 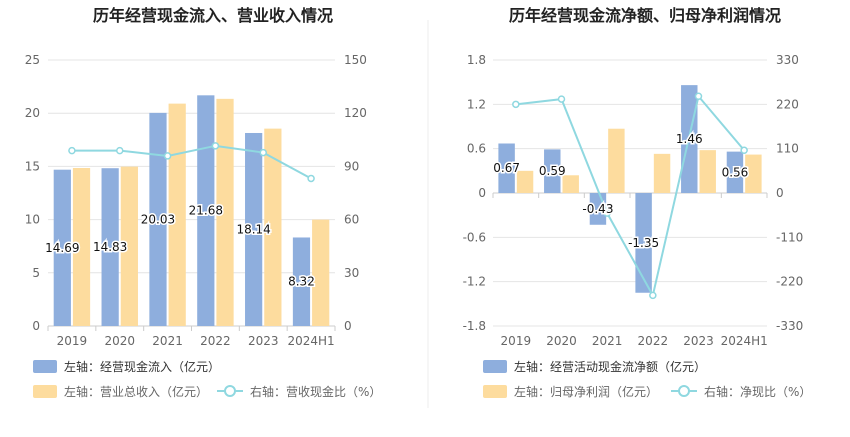 I want to click on bar-data-label: 1.46, so click(x=689, y=139).